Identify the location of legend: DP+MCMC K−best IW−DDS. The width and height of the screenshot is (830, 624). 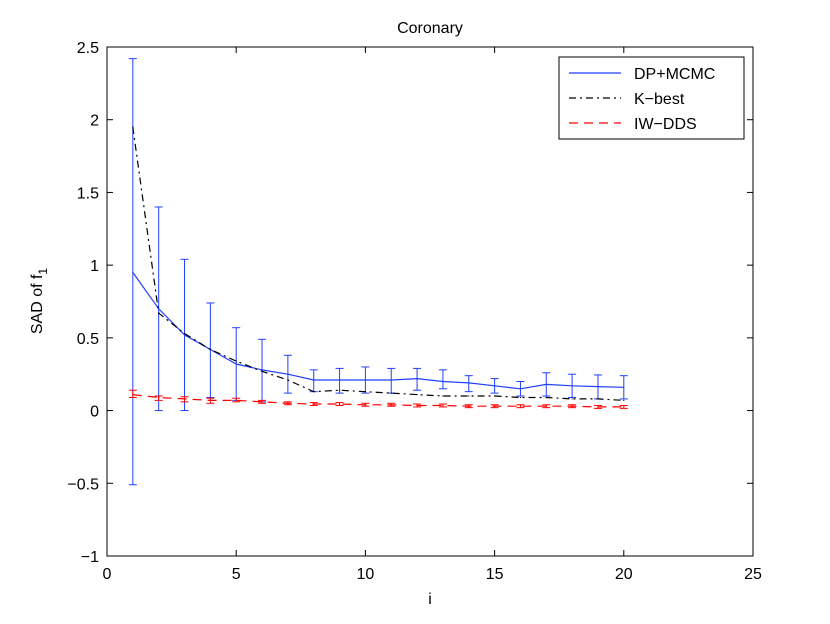
(651, 98).